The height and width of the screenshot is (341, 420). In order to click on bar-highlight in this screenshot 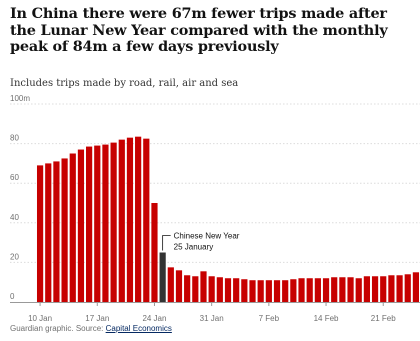, I will do `click(162, 277)`.